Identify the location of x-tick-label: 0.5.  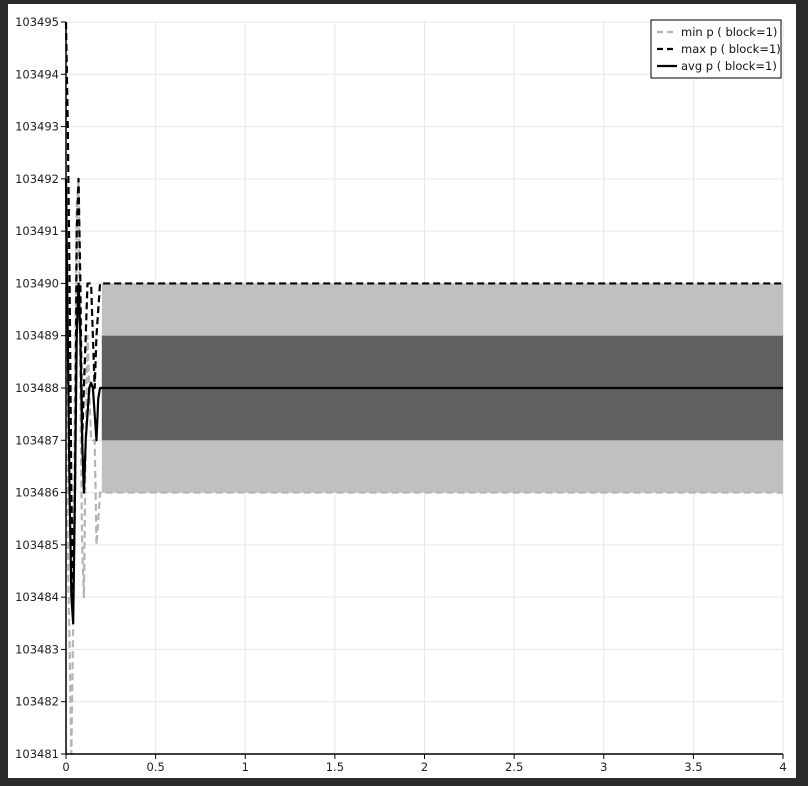
(155, 767).